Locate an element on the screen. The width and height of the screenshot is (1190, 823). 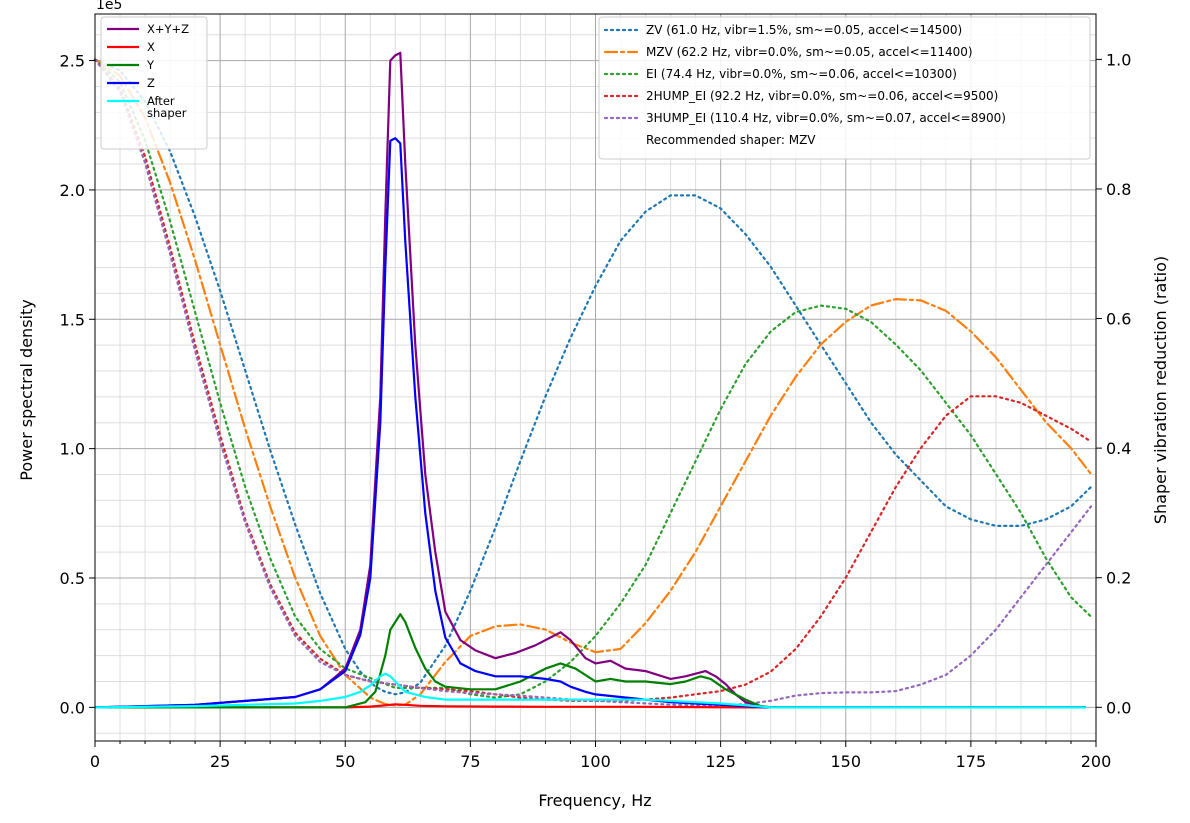
x-tick-label: 175 is located at coordinates (971, 761).